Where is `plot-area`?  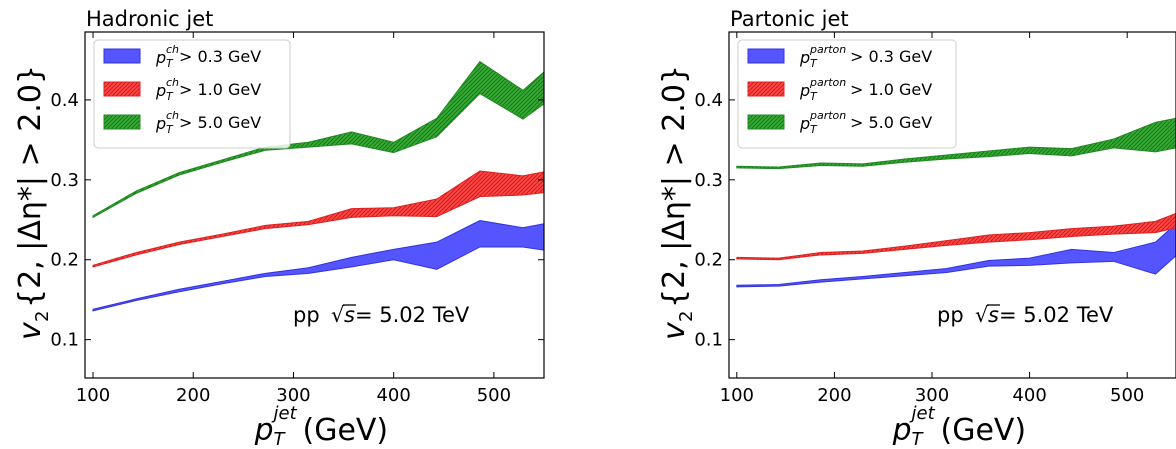 plot-area is located at coordinates (956, 202).